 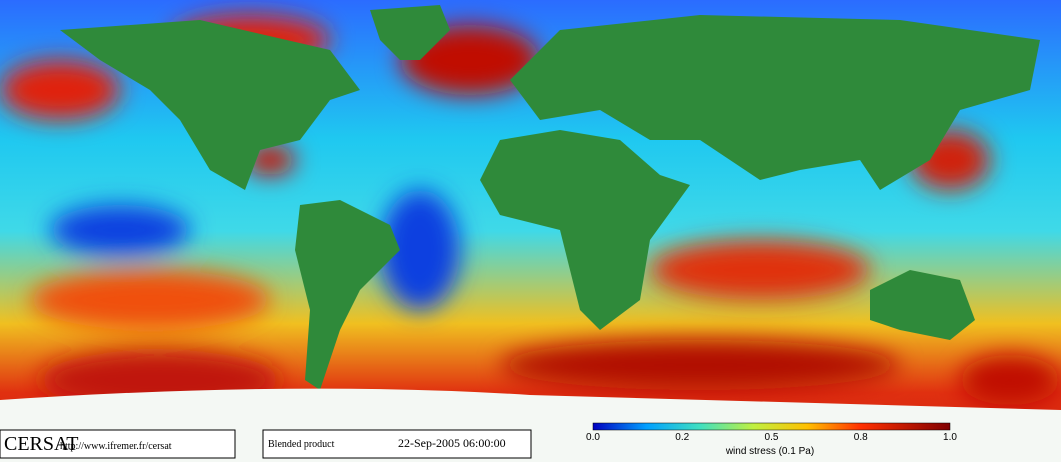 What do you see at coordinates (301, 444) in the screenshot?
I see `product: Blended product` at bounding box center [301, 444].